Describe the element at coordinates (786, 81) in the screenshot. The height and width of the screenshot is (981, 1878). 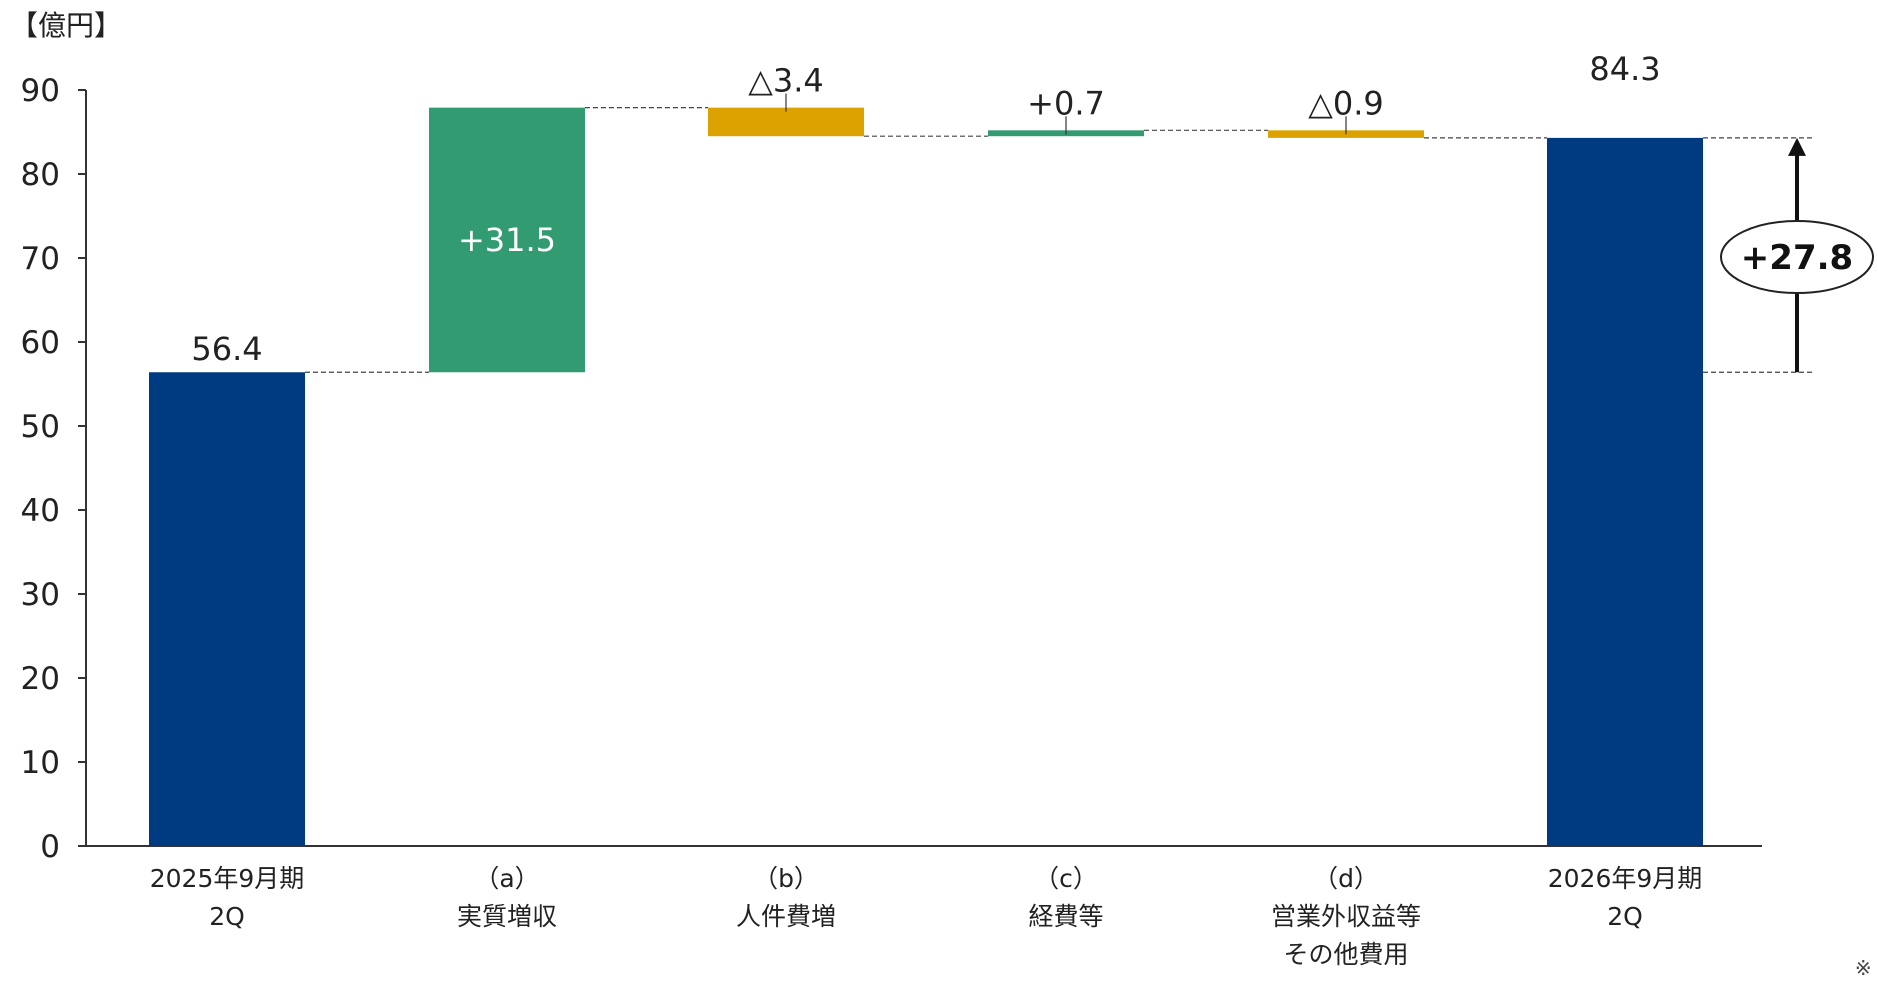
I see `data-label: △3.4` at that location.